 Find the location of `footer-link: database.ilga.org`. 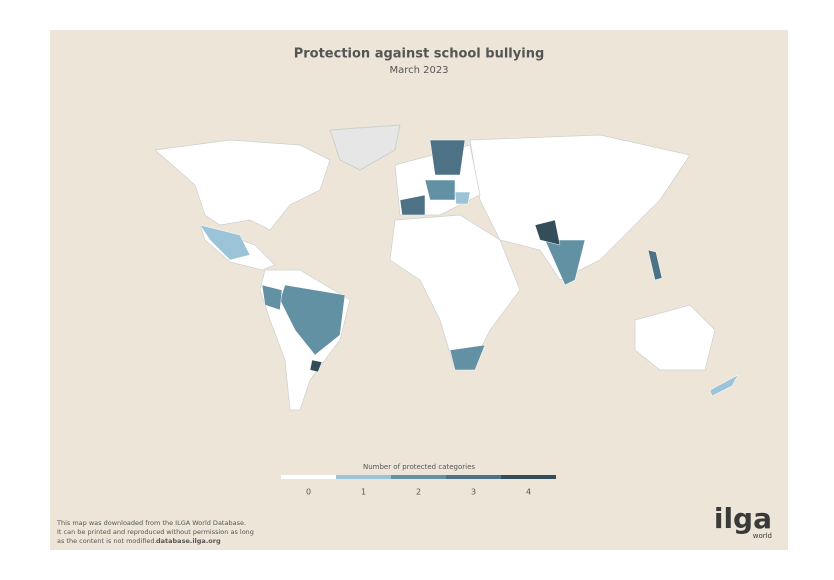

footer-link: database.ilga.org is located at coordinates (188, 541).